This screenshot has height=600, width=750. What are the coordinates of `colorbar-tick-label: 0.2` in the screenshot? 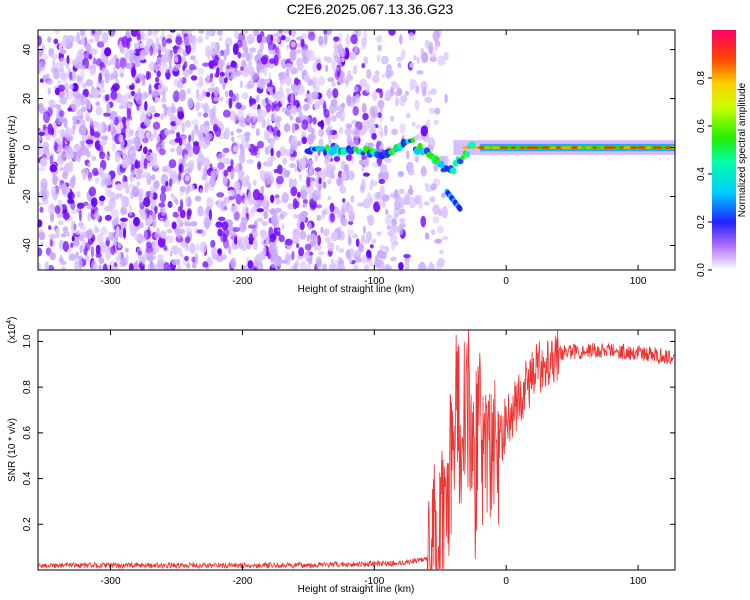 It's located at (701, 222).